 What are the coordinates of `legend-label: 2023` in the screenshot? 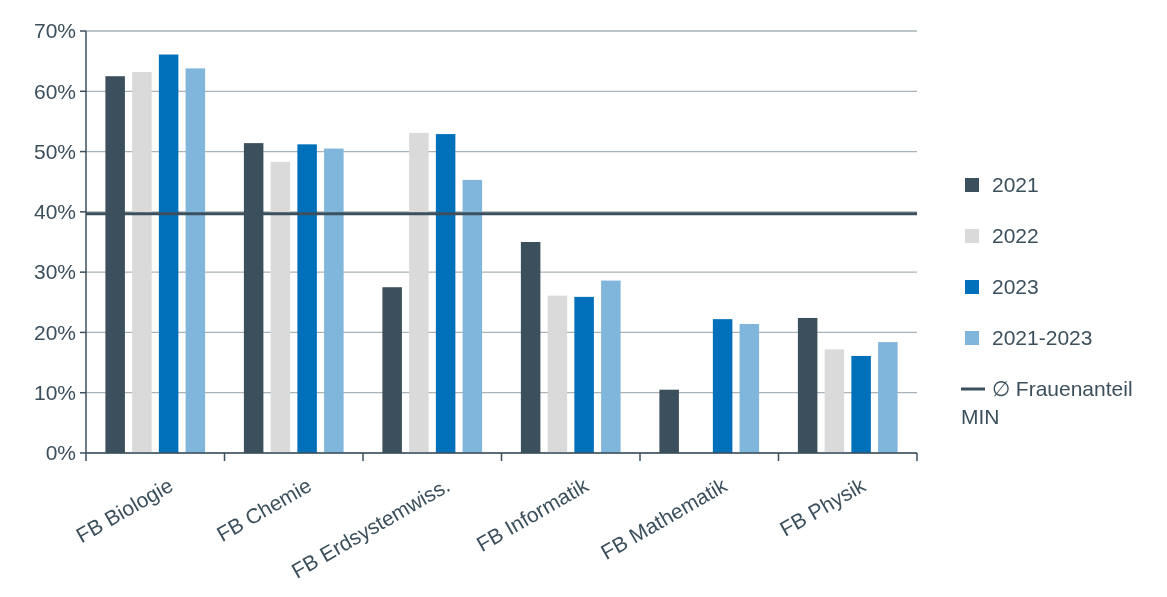 It's located at (1015, 287).